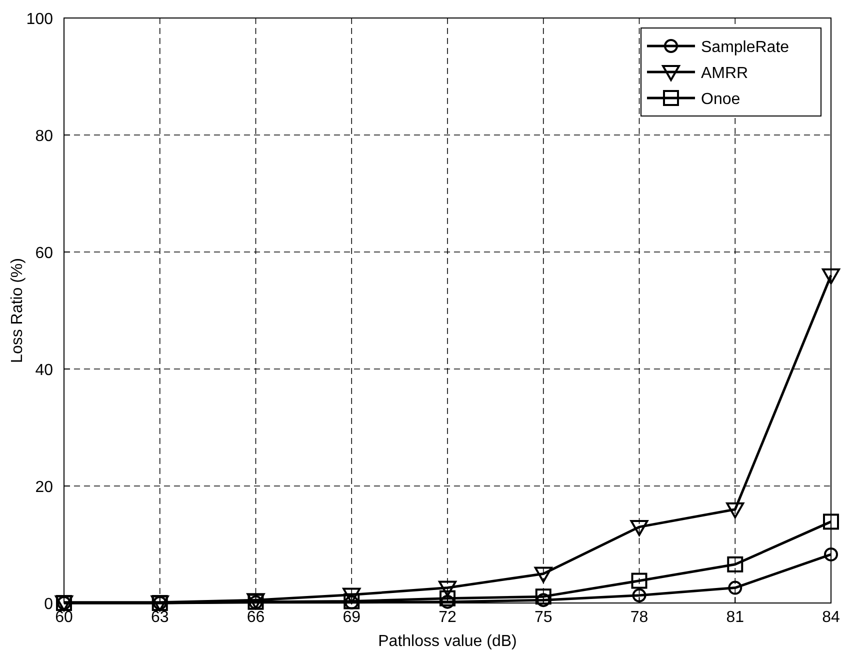 Image resolution: width=848 pixels, height=666 pixels. I want to click on legend-label: AMRR, so click(724, 73).